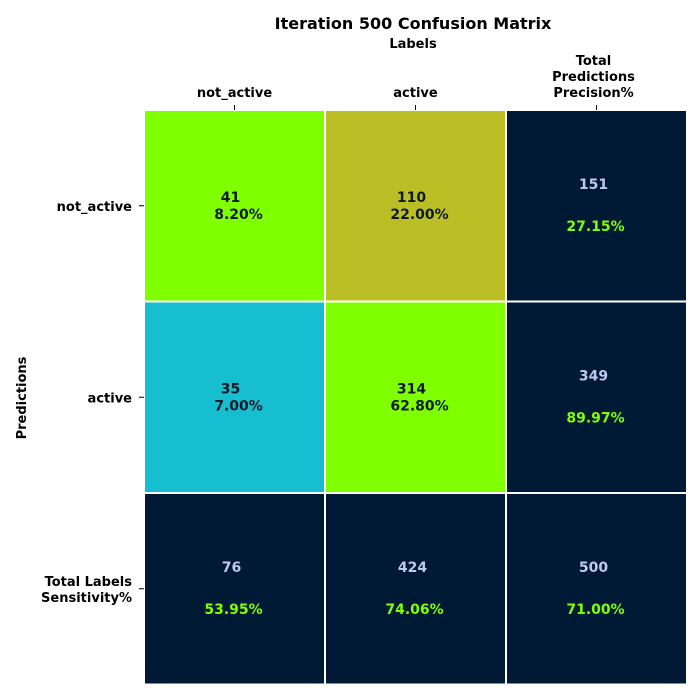 Image resolution: width=700 pixels, height=700 pixels. What do you see at coordinates (593, 185) in the screenshot?
I see `cell-count-label: 151` at bounding box center [593, 185].